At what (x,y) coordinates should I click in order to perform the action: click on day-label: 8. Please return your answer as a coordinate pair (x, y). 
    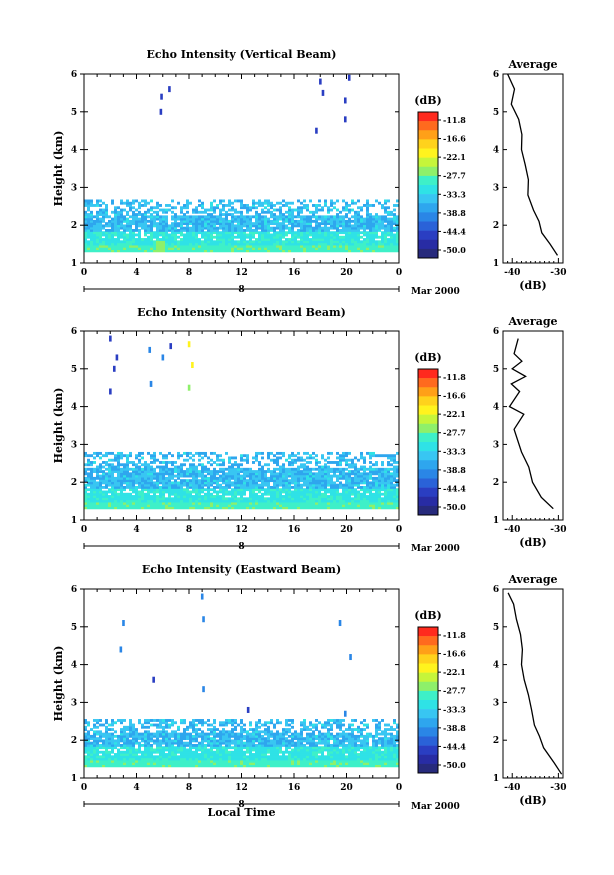
    Looking at the image, I should click on (241, 547).